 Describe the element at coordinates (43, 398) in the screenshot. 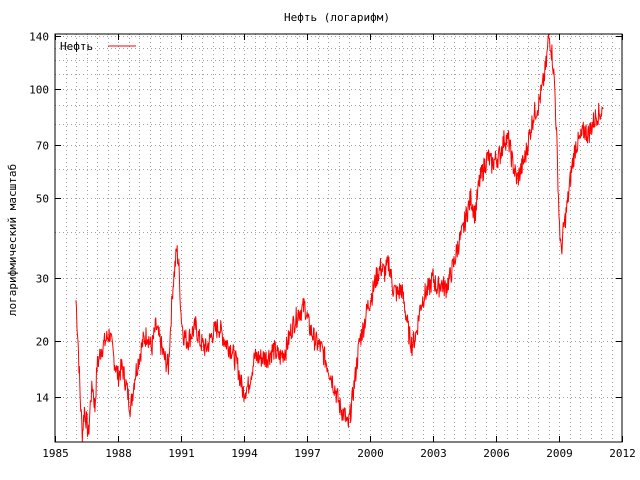

I see `y-tick-label: 14` at that location.